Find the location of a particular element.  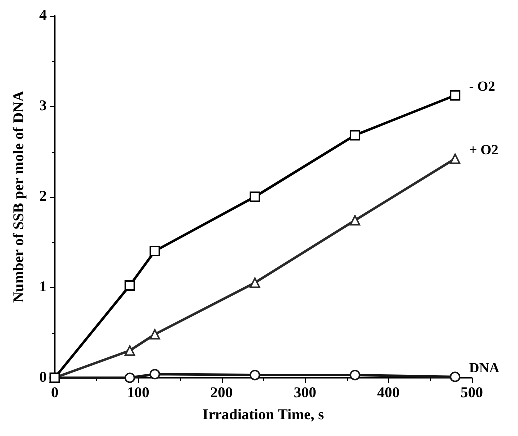

series-label: - O2 is located at coordinates (482, 88).